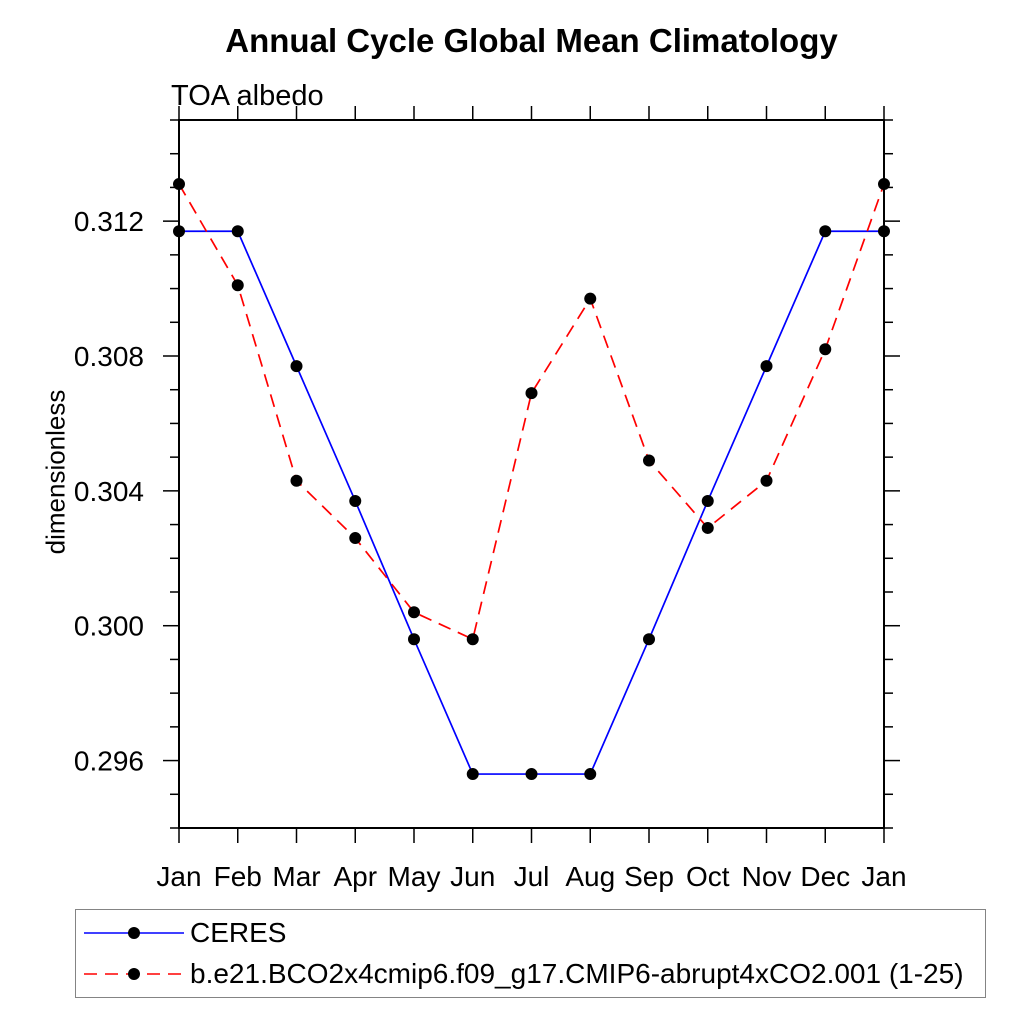  What do you see at coordinates (238, 932) in the screenshot?
I see `legend-label-ceres: CERES` at bounding box center [238, 932].